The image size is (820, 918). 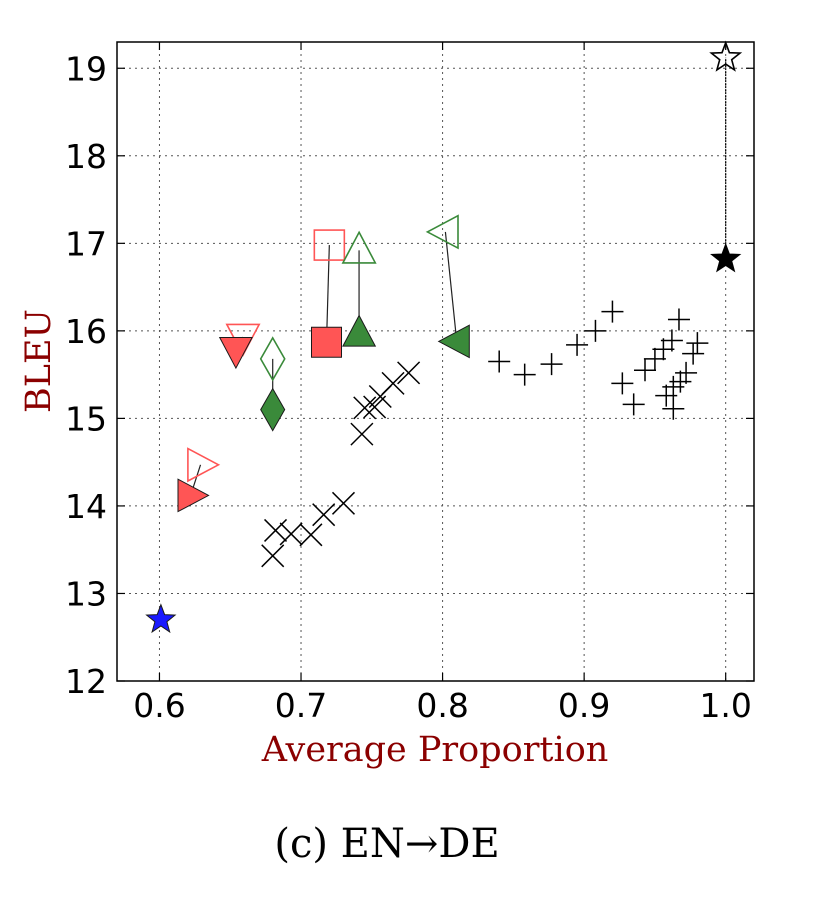 What do you see at coordinates (272, 359) in the screenshot?
I see `diamond-hollow-point` at bounding box center [272, 359].